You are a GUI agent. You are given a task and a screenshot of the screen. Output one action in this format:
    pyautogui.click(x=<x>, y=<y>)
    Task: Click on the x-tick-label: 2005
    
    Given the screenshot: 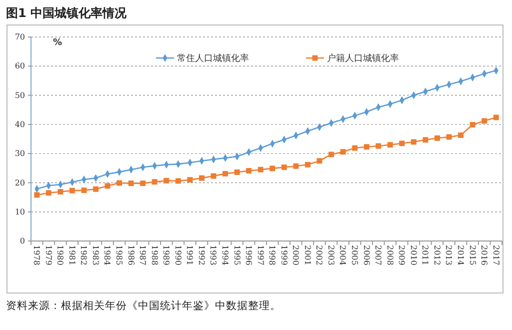 What is the action you would take?
    pyautogui.click(x=355, y=255)
    